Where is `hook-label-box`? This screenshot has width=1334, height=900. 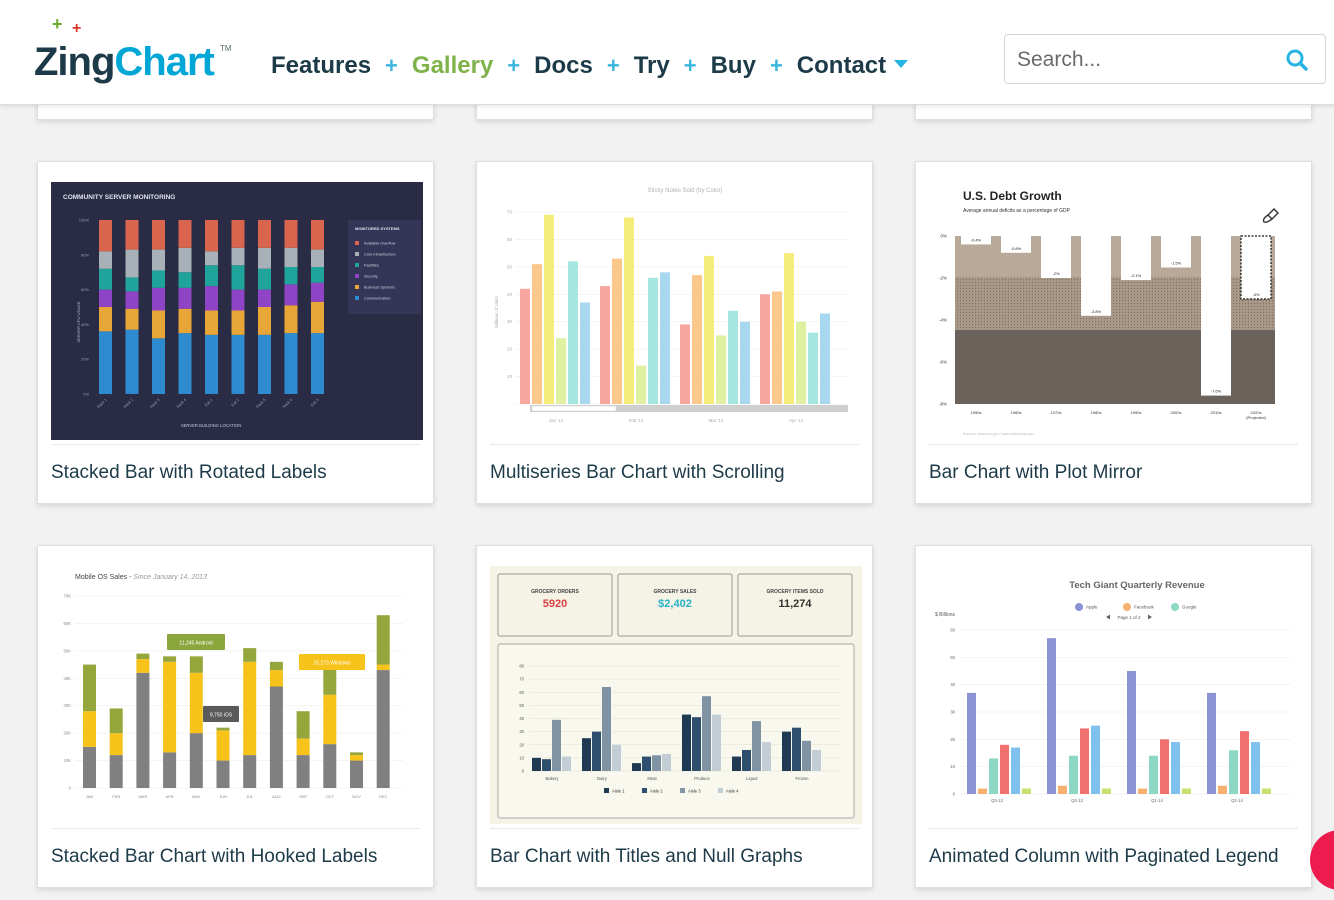
hook-label-box is located at coordinates (332, 662).